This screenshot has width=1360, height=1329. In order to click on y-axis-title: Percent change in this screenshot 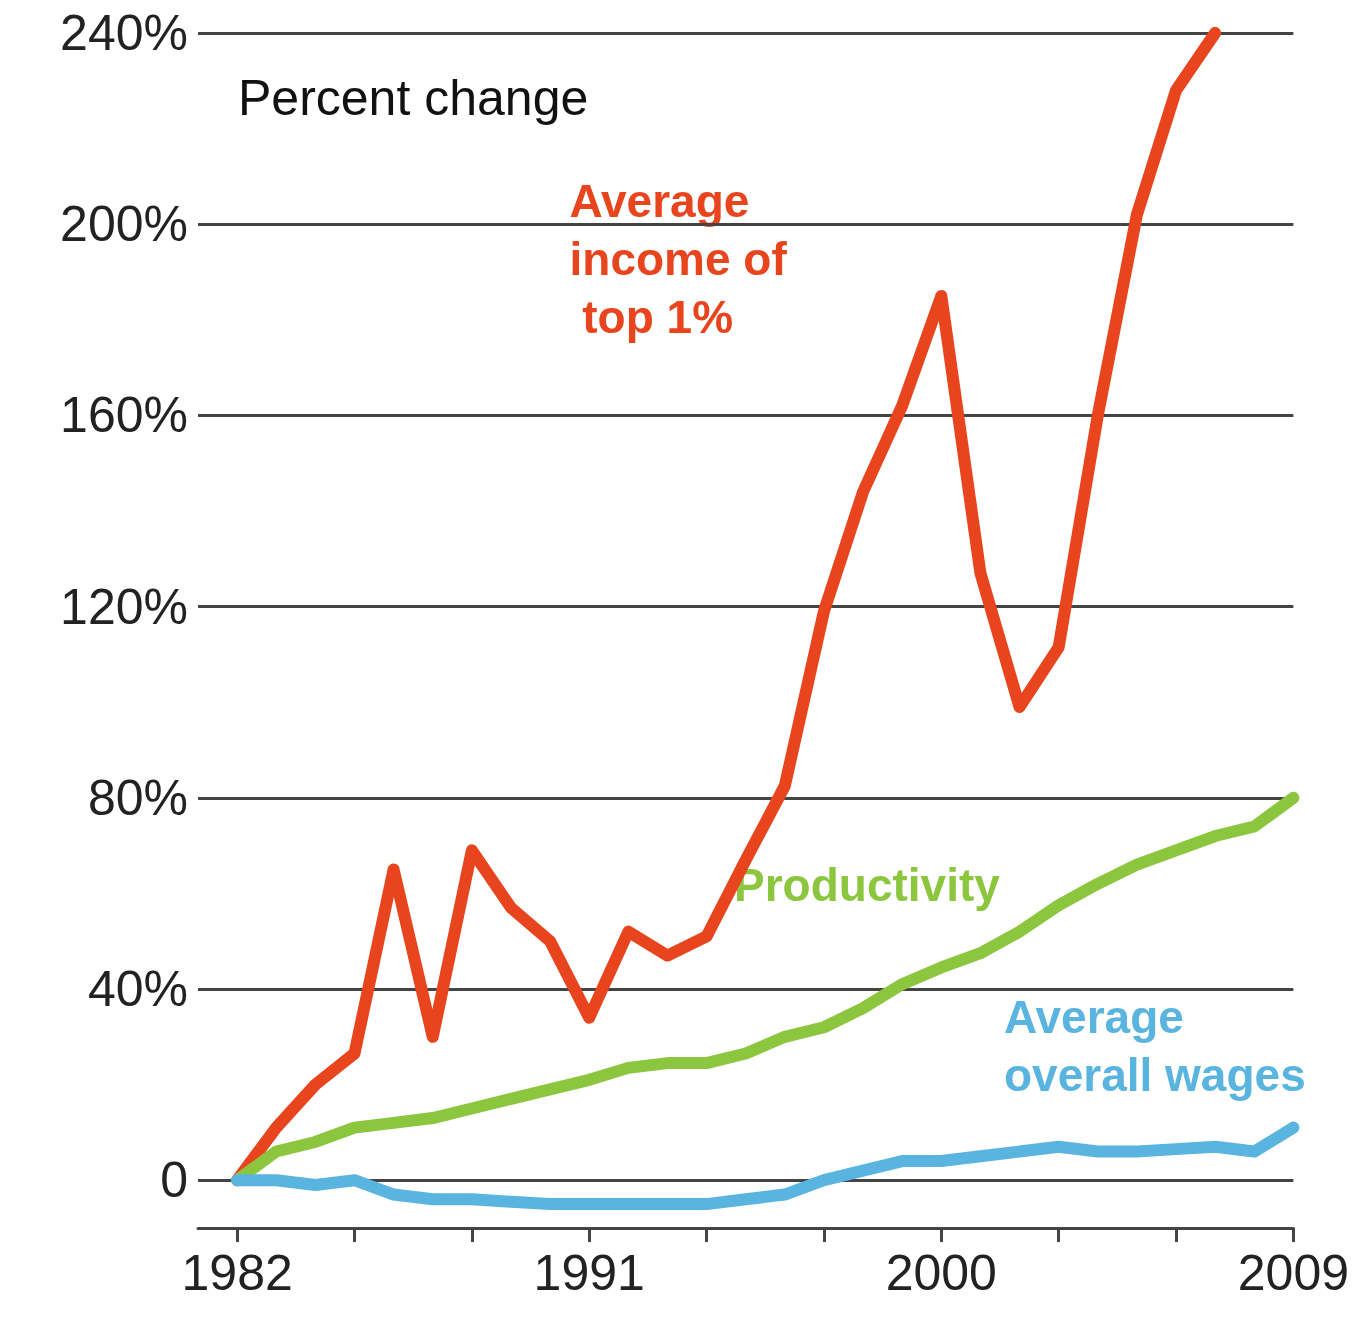, I will do `click(413, 98)`.